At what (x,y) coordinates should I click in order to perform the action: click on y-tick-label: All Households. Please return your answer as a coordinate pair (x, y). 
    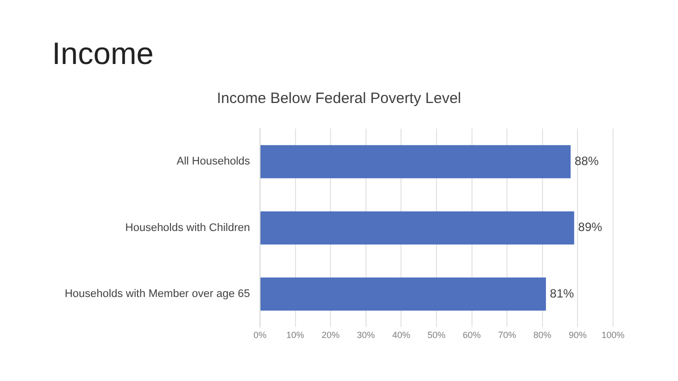
    Looking at the image, I should click on (213, 162).